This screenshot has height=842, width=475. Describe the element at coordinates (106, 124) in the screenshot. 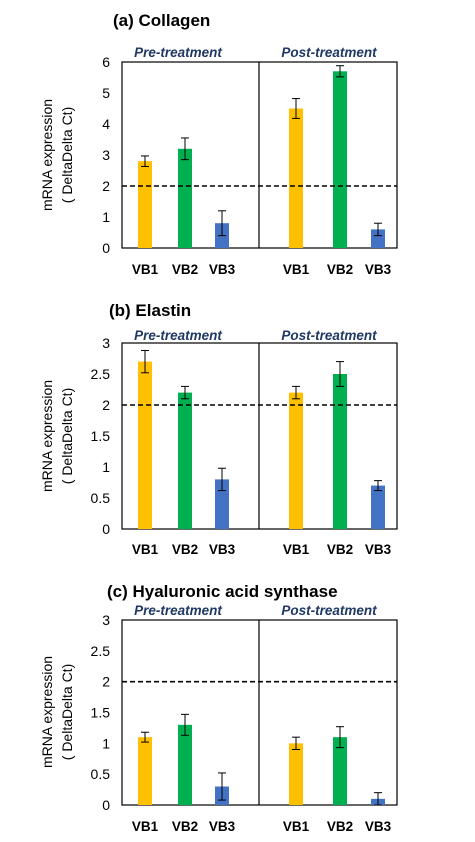

I see `y-tick-label: 4` at that location.